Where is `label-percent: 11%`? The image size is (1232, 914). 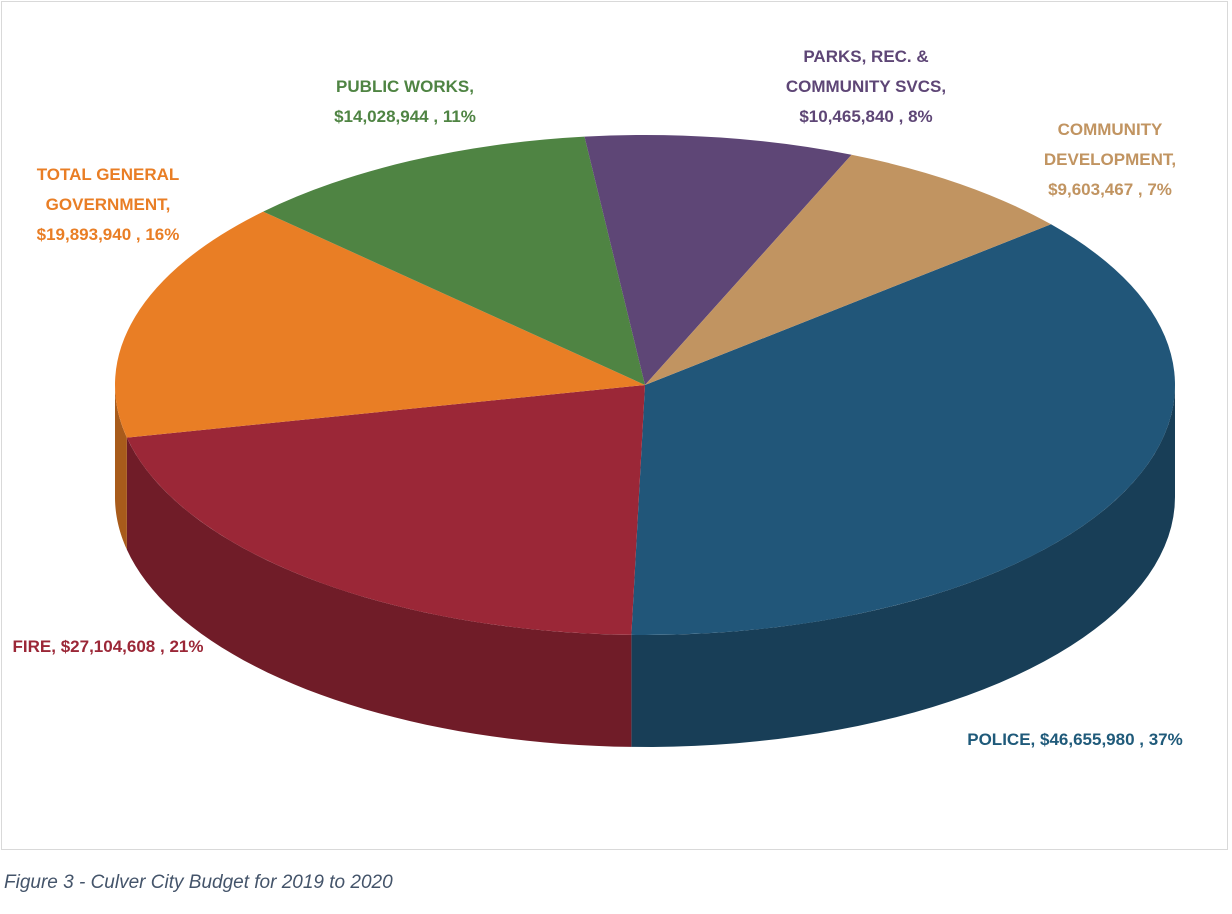 label-percent: 11% is located at coordinates (459, 116).